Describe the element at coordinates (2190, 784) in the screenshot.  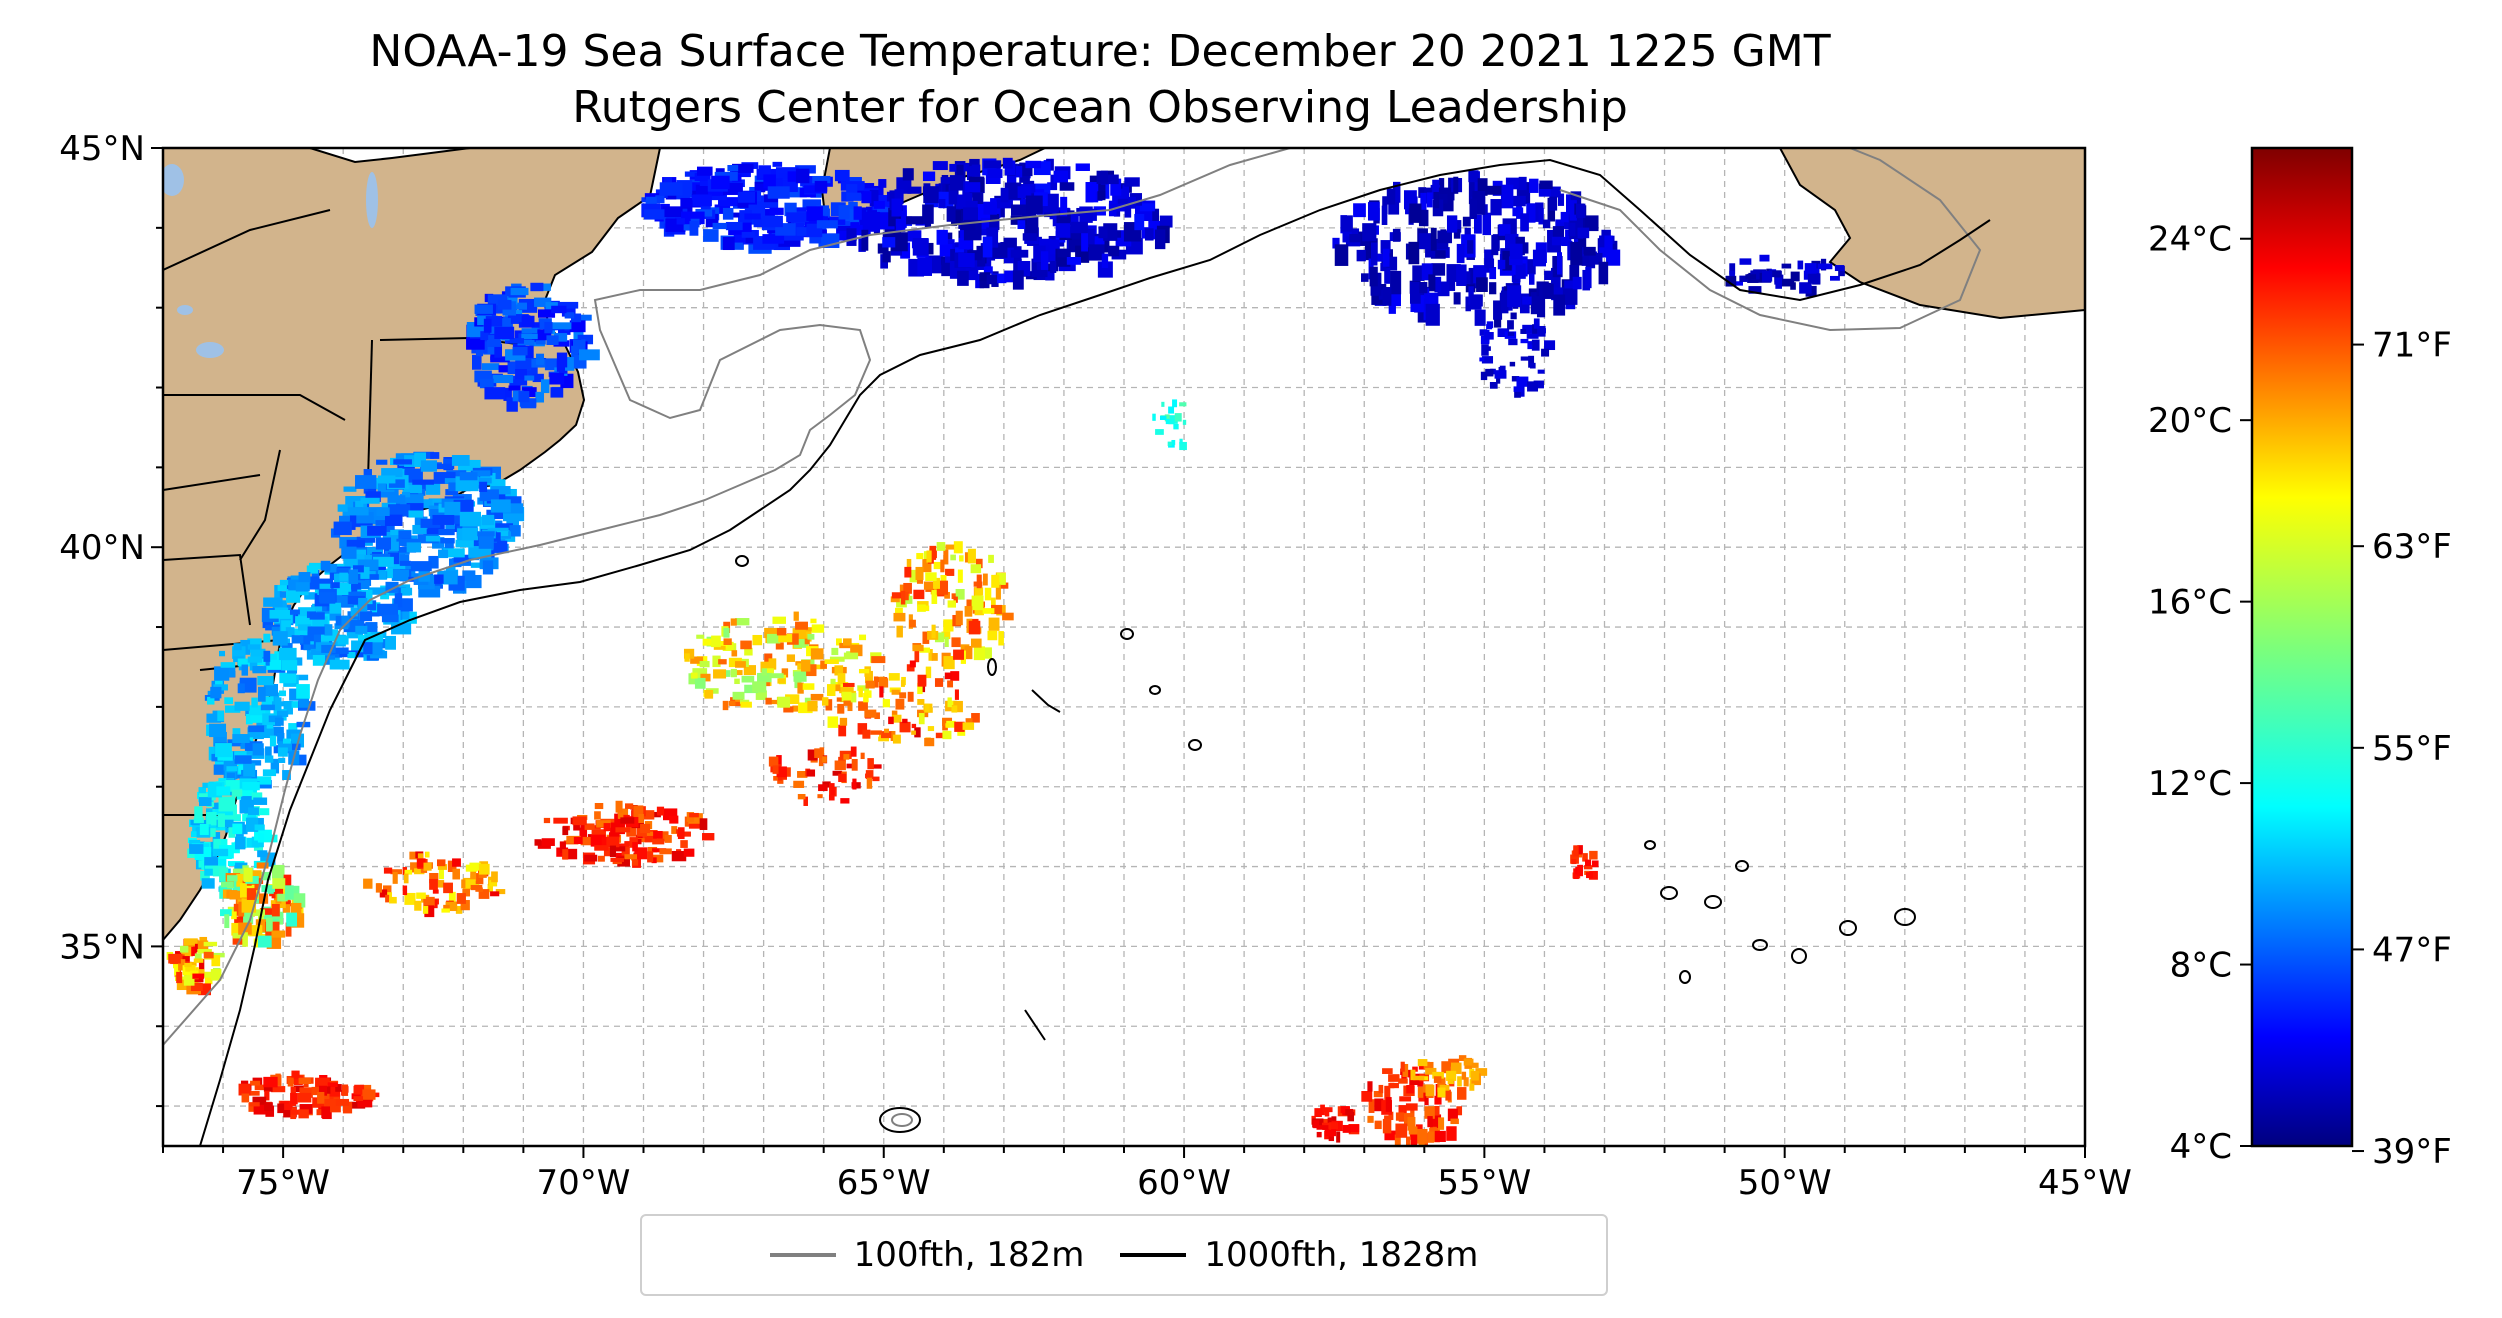
I see `colorbar-c-label: 12°C` at that location.